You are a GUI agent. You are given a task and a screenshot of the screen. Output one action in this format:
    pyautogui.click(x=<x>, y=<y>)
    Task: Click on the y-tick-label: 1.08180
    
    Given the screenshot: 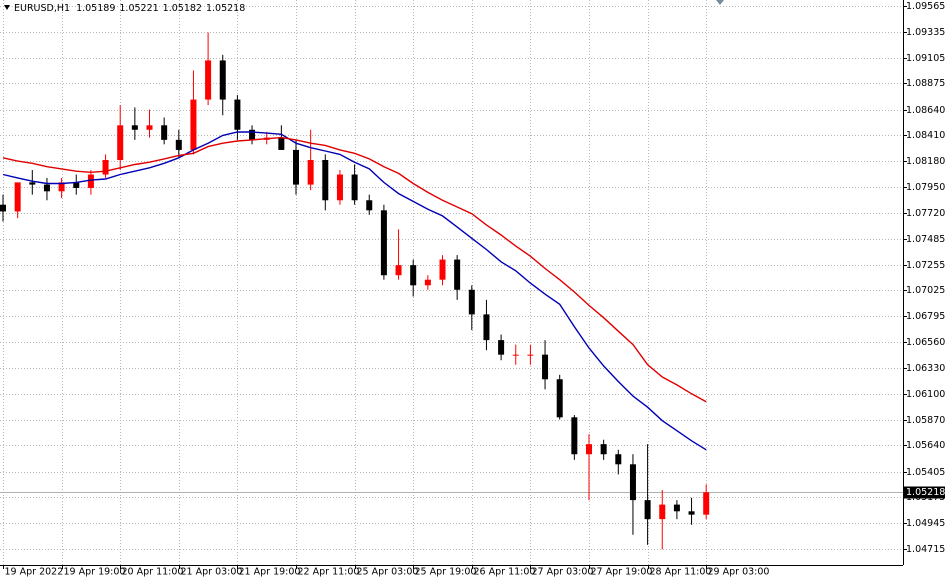 What is the action you would take?
    pyautogui.click(x=925, y=161)
    